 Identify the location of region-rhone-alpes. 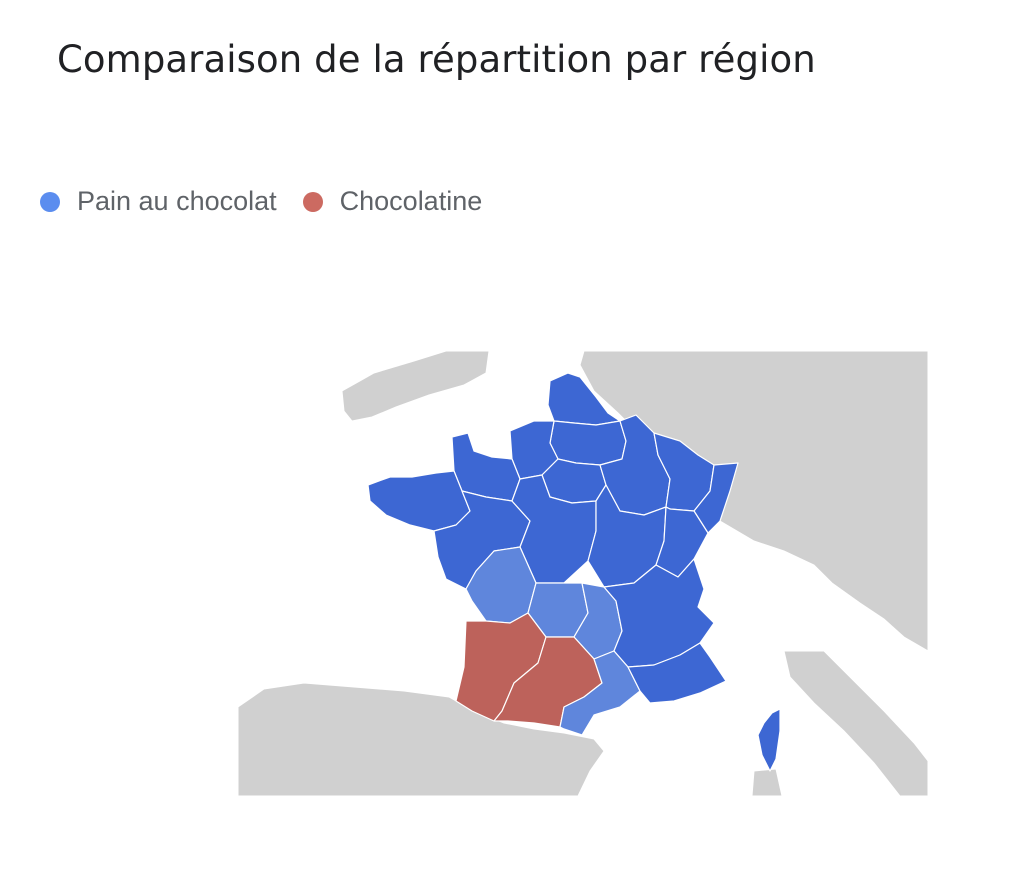
(659, 613).